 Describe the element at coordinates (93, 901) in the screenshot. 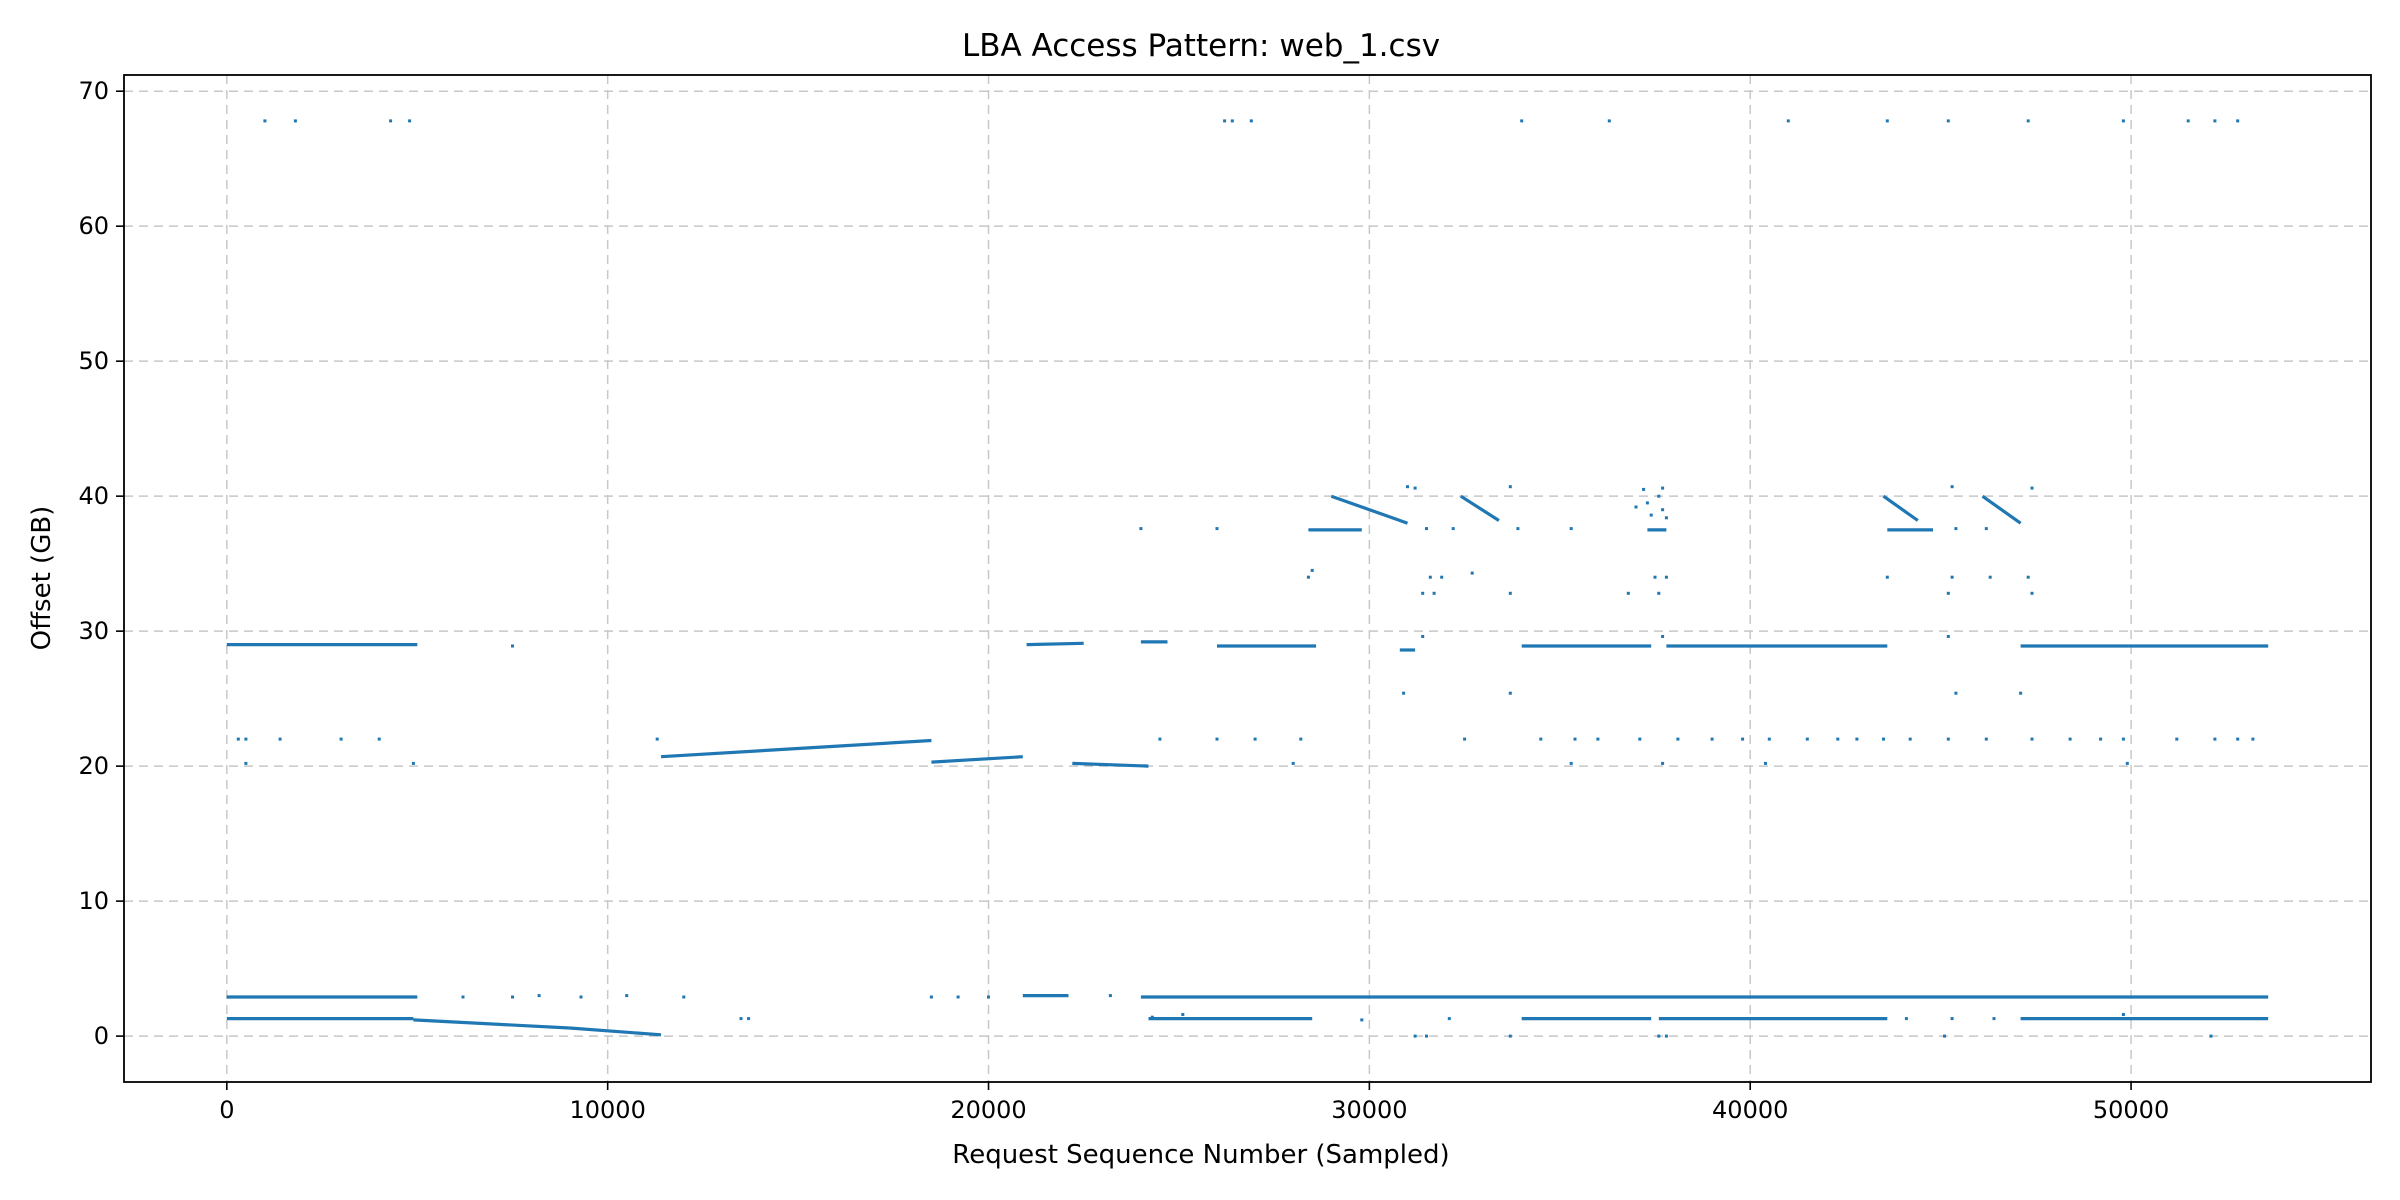

I see `y-tick-label: 10` at that location.